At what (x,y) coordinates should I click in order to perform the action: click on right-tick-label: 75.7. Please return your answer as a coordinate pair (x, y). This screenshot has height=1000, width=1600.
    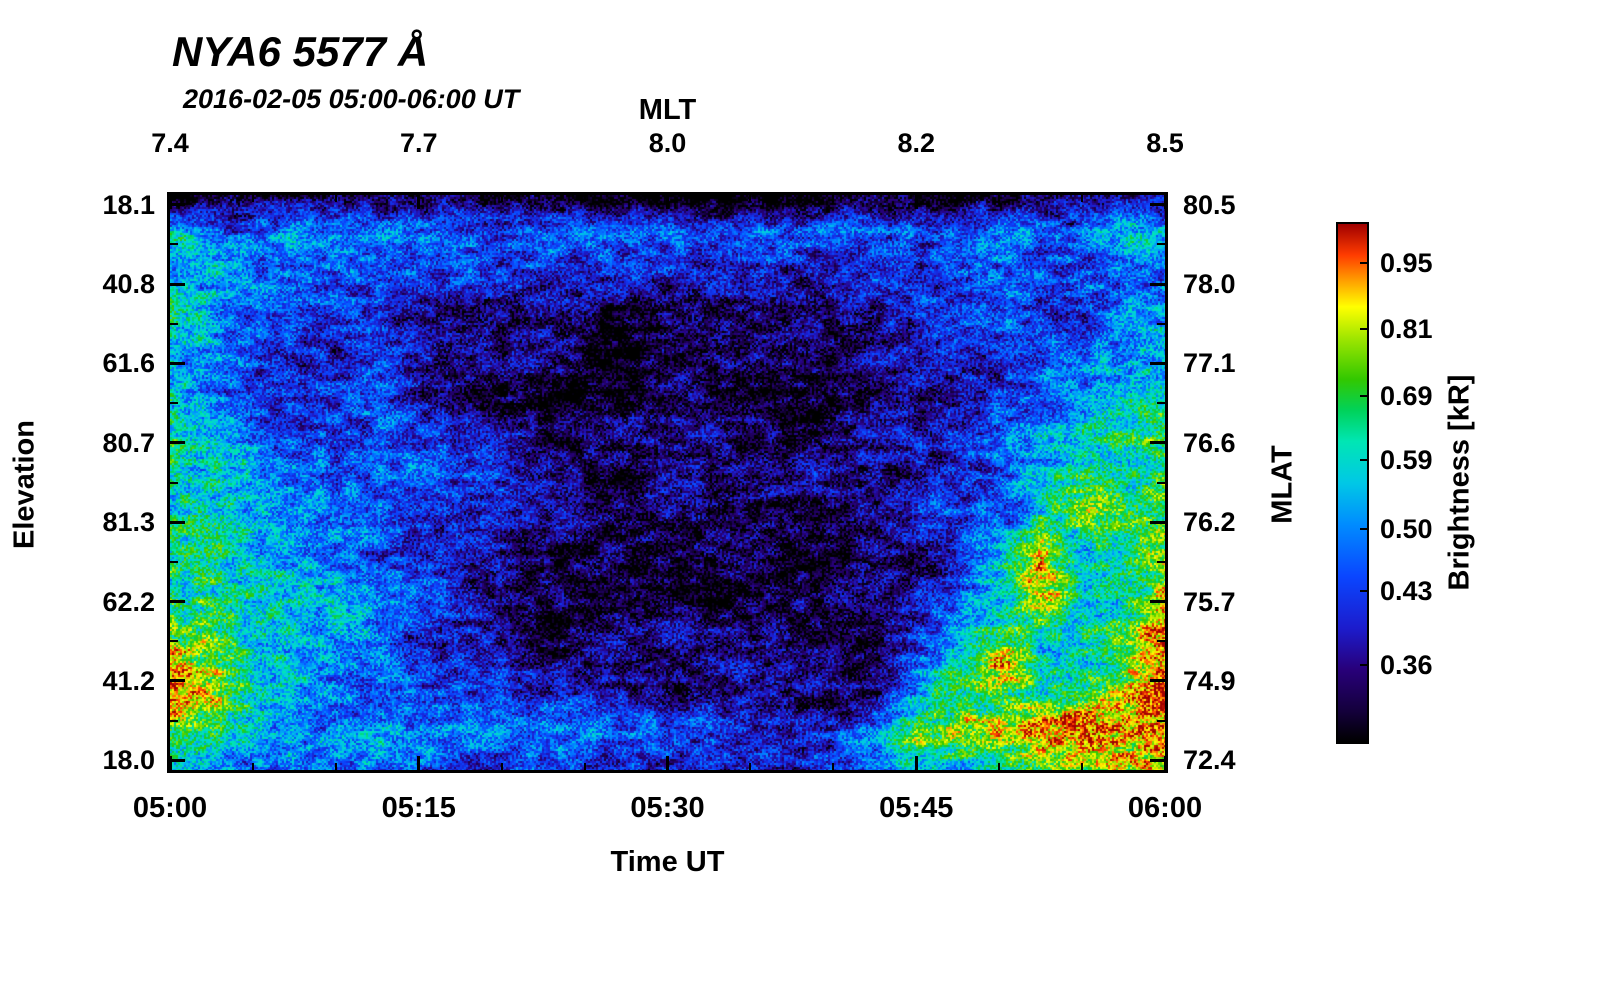
    Looking at the image, I should click on (1209, 601).